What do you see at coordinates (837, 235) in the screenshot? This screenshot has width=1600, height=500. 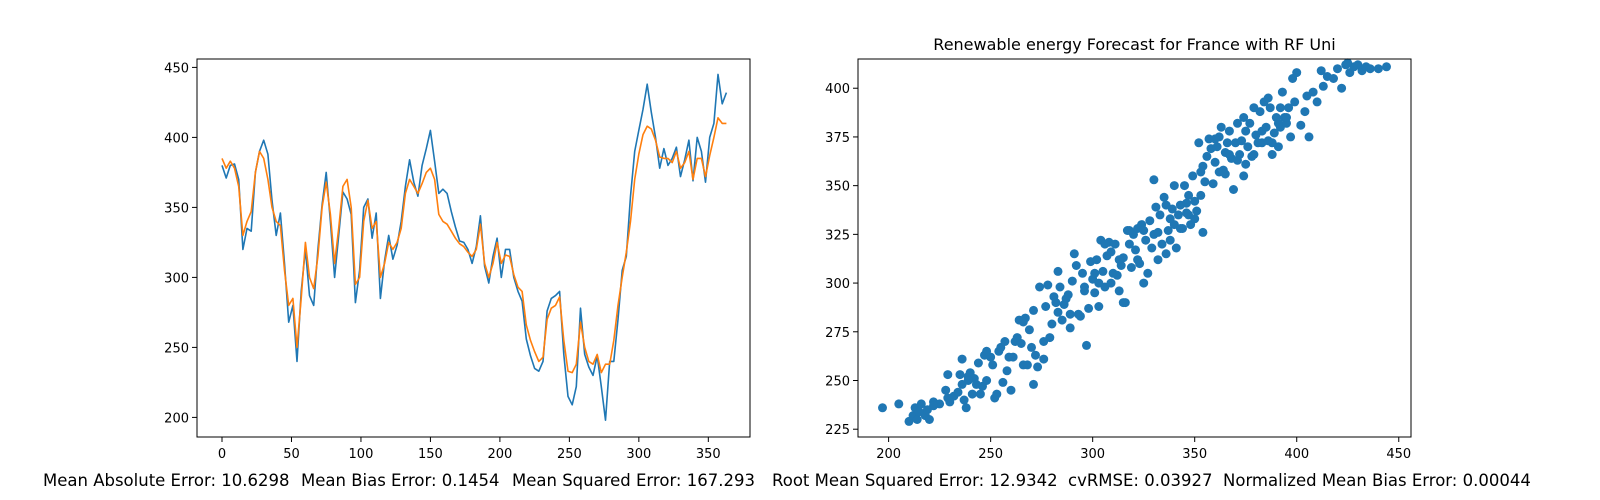 I see `y-tick-label: 325` at bounding box center [837, 235].